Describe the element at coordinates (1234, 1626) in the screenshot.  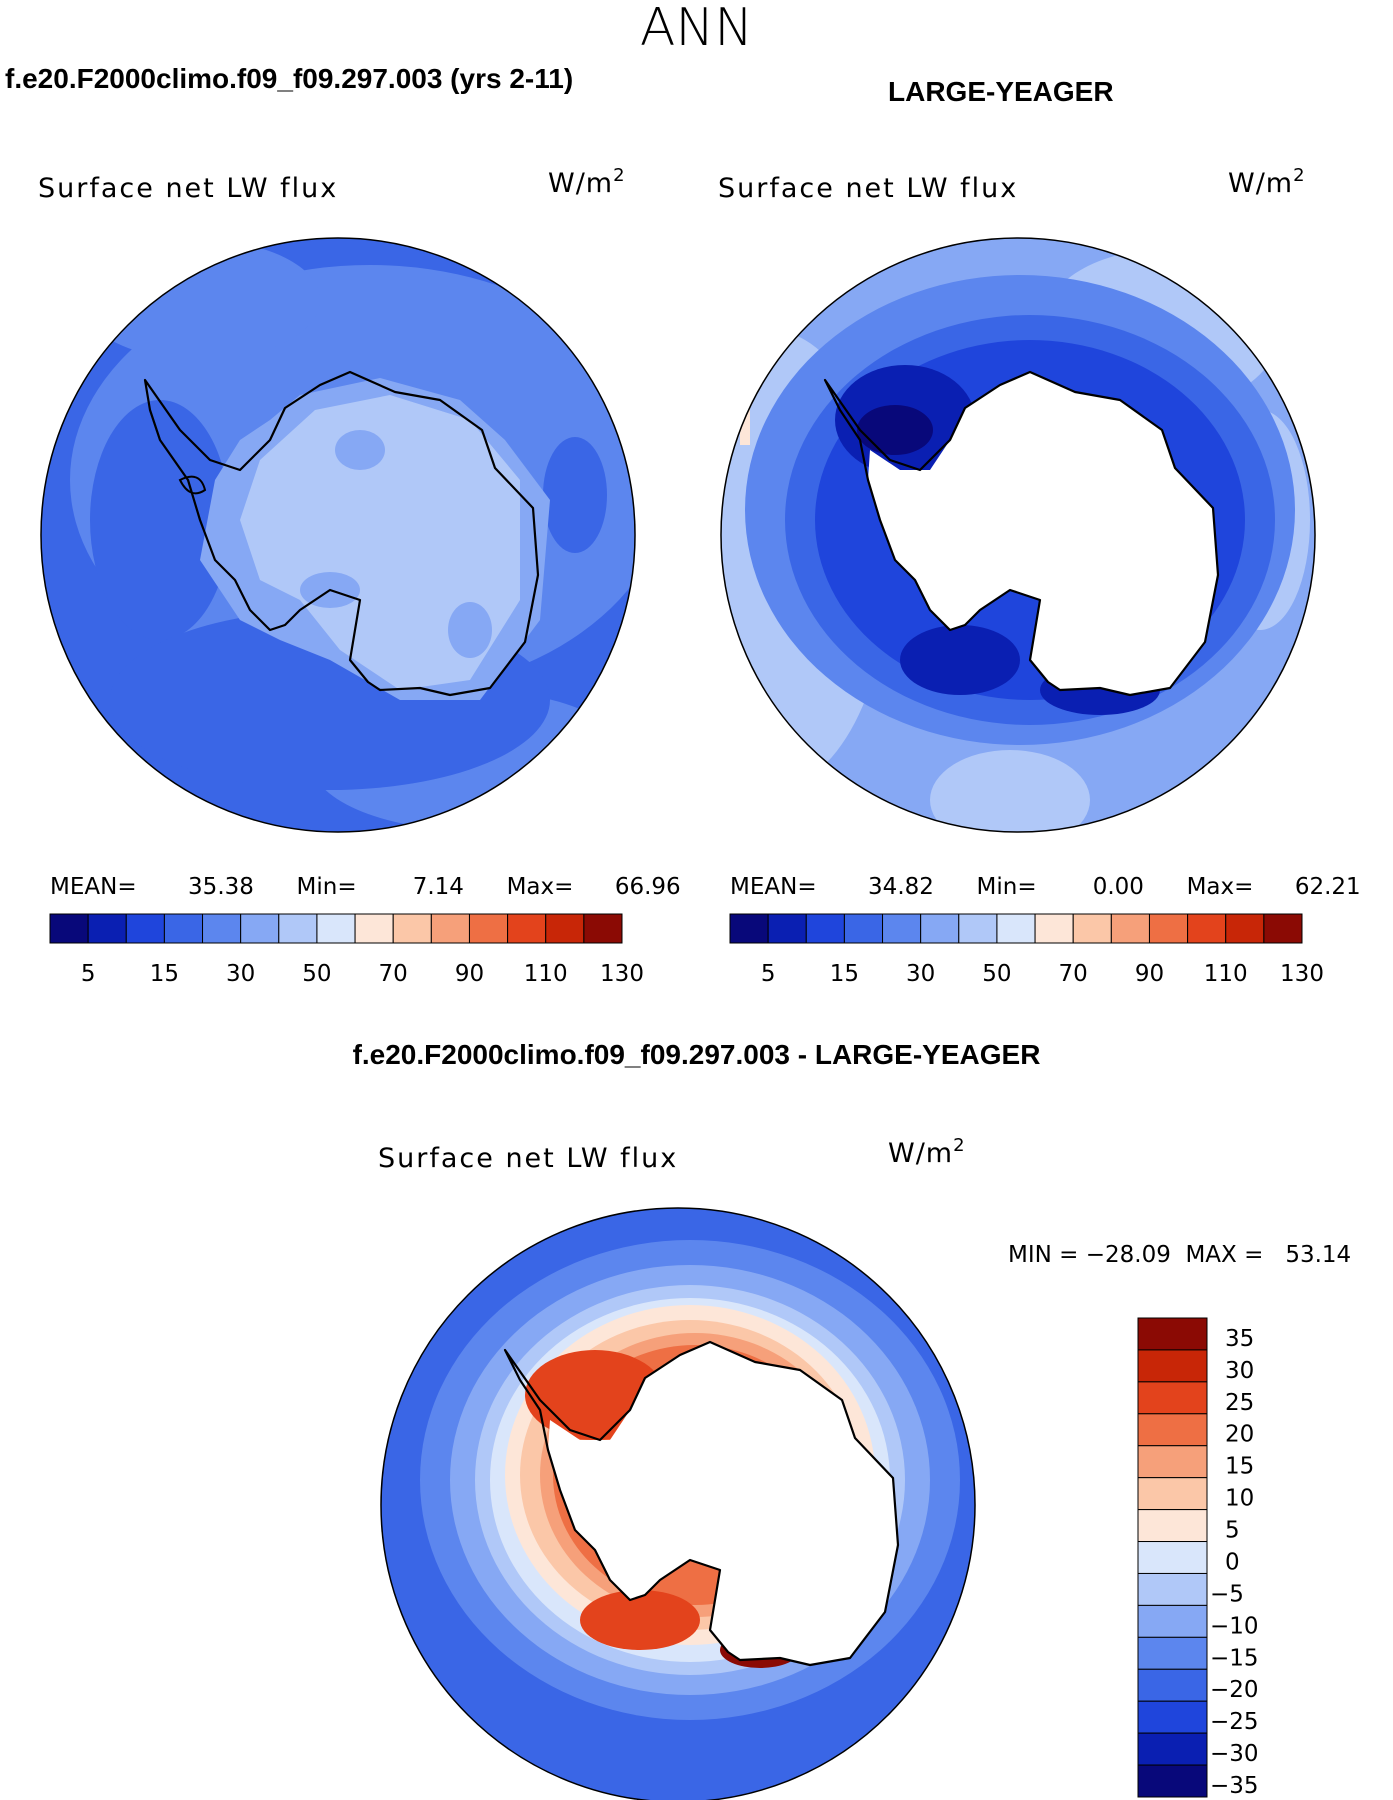
I see `difference-colorbar-tick-label: −10` at that location.